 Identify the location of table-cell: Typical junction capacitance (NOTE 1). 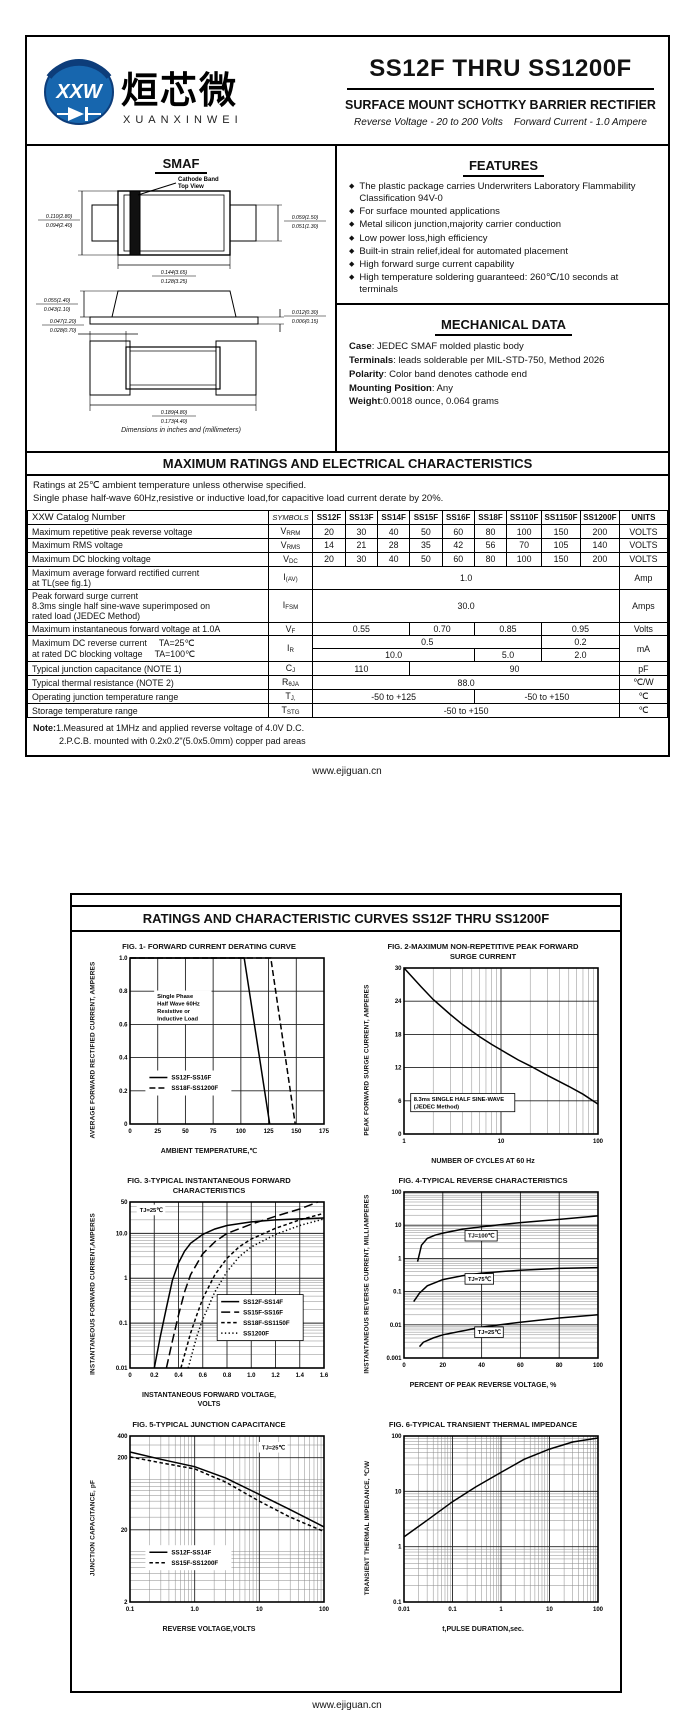
(148, 669).